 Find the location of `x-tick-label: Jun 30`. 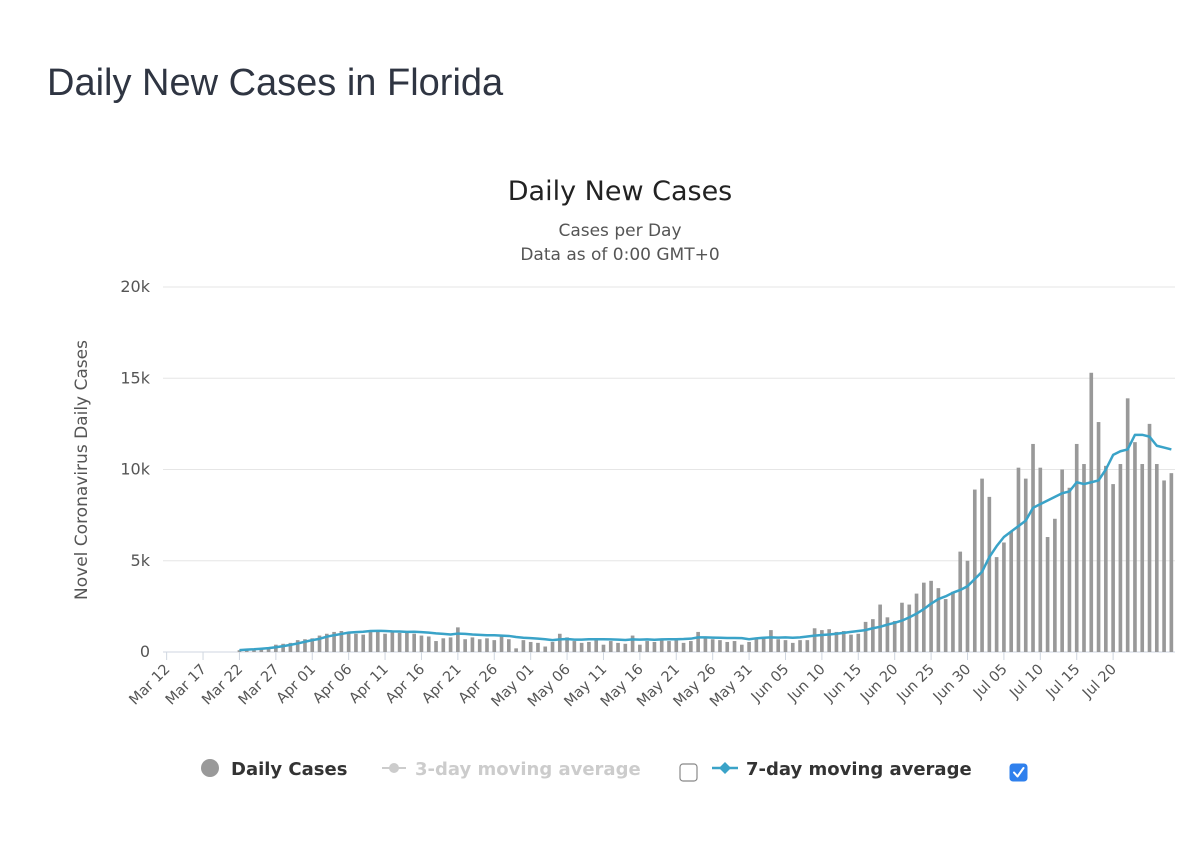

x-tick-label: Jun 30 is located at coordinates (952, 684).